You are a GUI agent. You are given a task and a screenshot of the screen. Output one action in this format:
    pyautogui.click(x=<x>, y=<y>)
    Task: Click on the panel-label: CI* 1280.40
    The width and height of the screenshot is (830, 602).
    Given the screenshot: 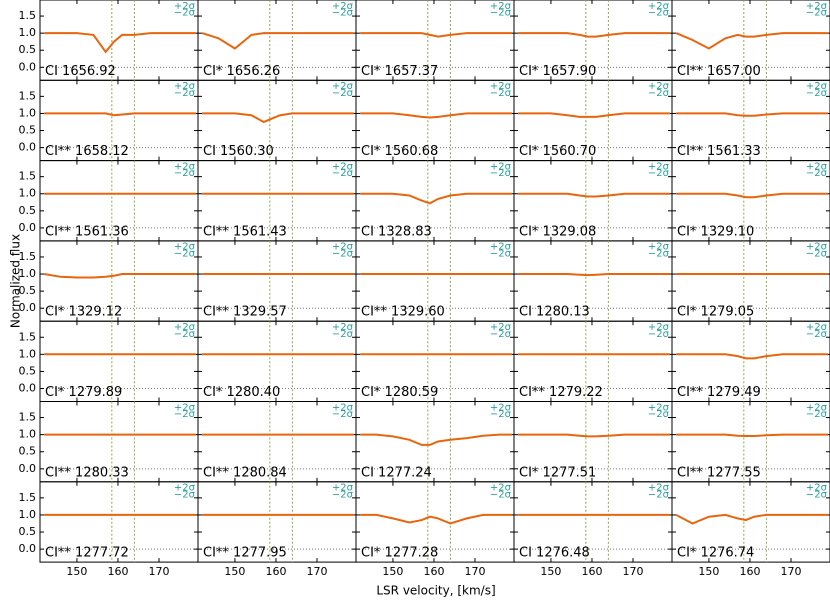 What is the action you would take?
    pyautogui.click(x=241, y=392)
    